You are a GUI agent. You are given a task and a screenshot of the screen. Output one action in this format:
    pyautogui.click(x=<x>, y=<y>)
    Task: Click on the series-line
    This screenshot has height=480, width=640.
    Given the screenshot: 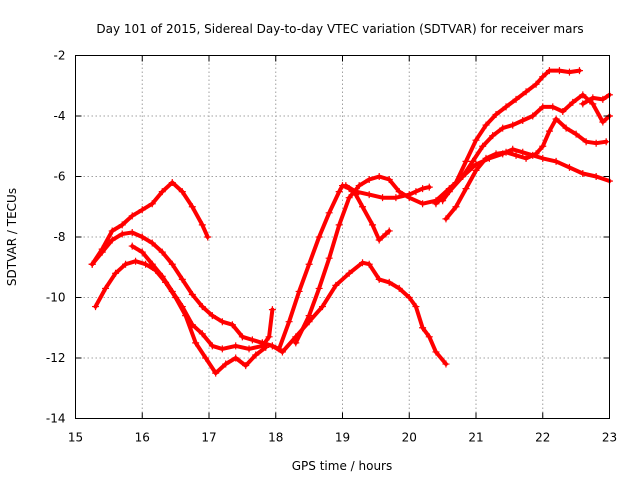 What is the action you would take?
    pyautogui.click(x=150, y=223)
    